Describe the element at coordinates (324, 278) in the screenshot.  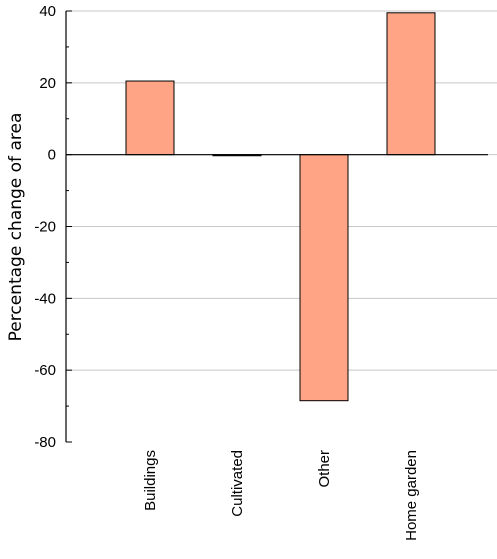
I see `bar-other` at that location.